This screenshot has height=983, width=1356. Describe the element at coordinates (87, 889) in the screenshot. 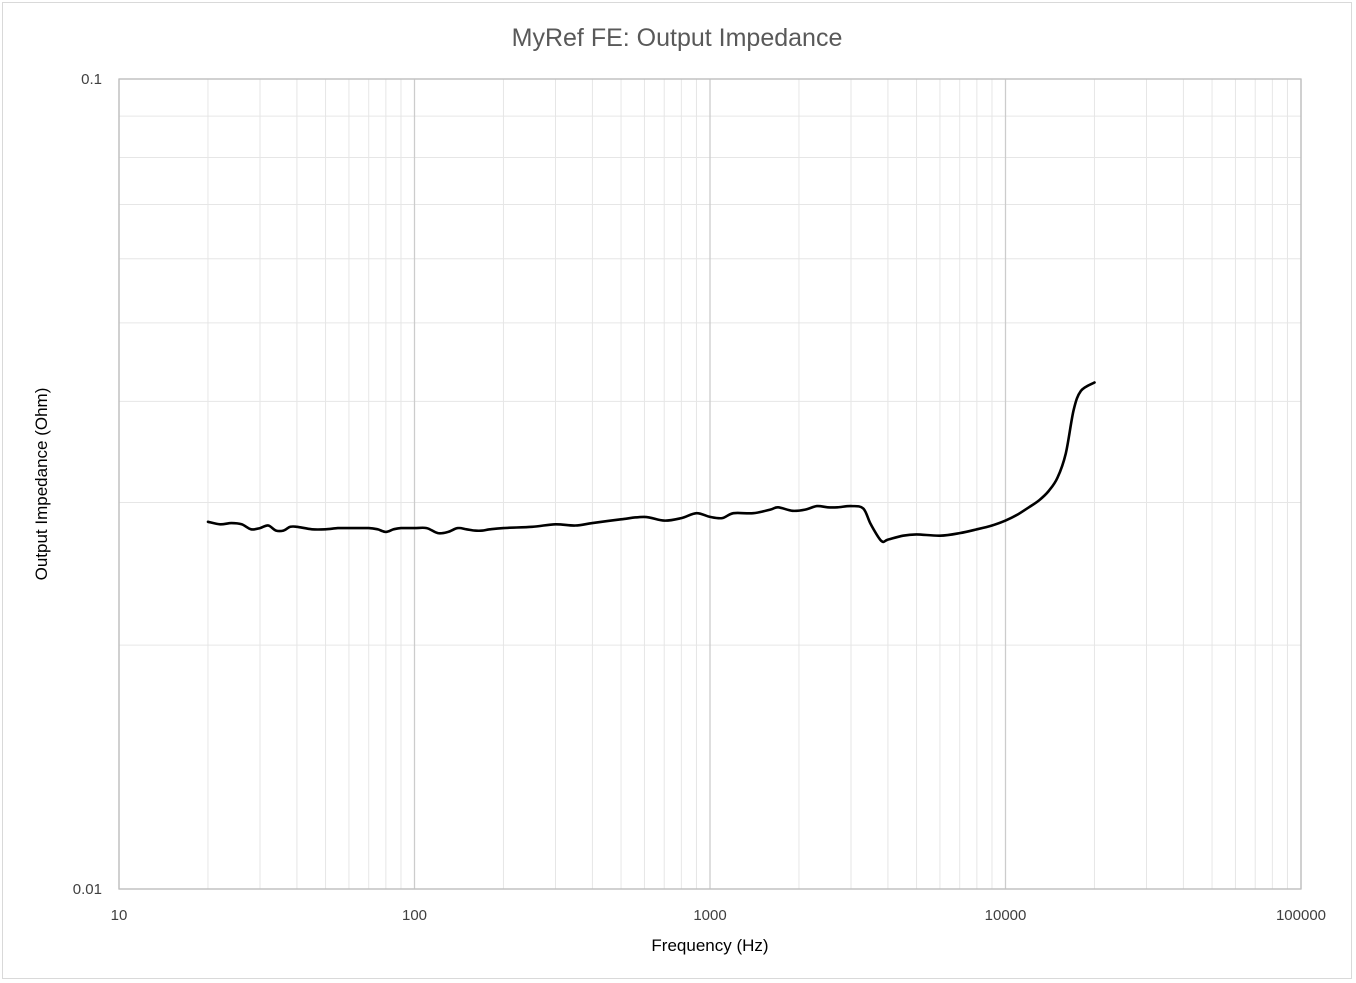

I see `y-tick-label: 0.01` at that location.